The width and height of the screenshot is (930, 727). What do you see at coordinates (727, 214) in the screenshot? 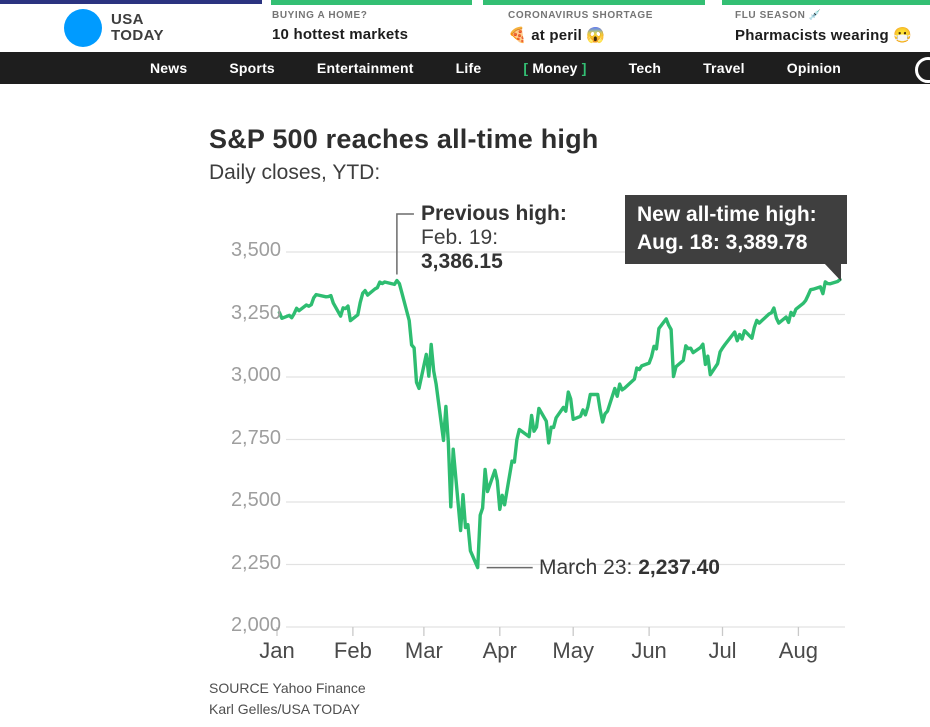
I see `new-high-label: New all-time high:` at bounding box center [727, 214].